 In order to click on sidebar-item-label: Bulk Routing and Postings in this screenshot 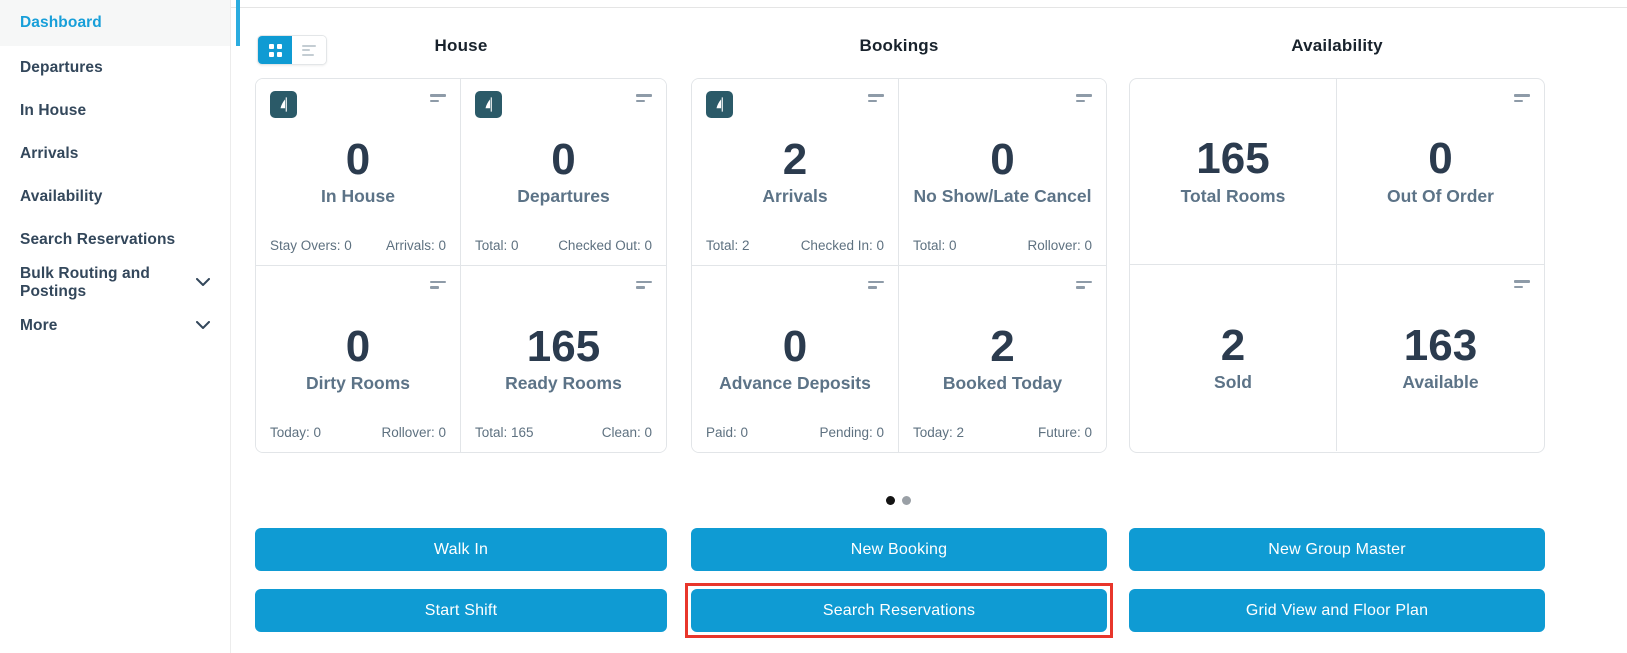, I will do `click(85, 282)`.